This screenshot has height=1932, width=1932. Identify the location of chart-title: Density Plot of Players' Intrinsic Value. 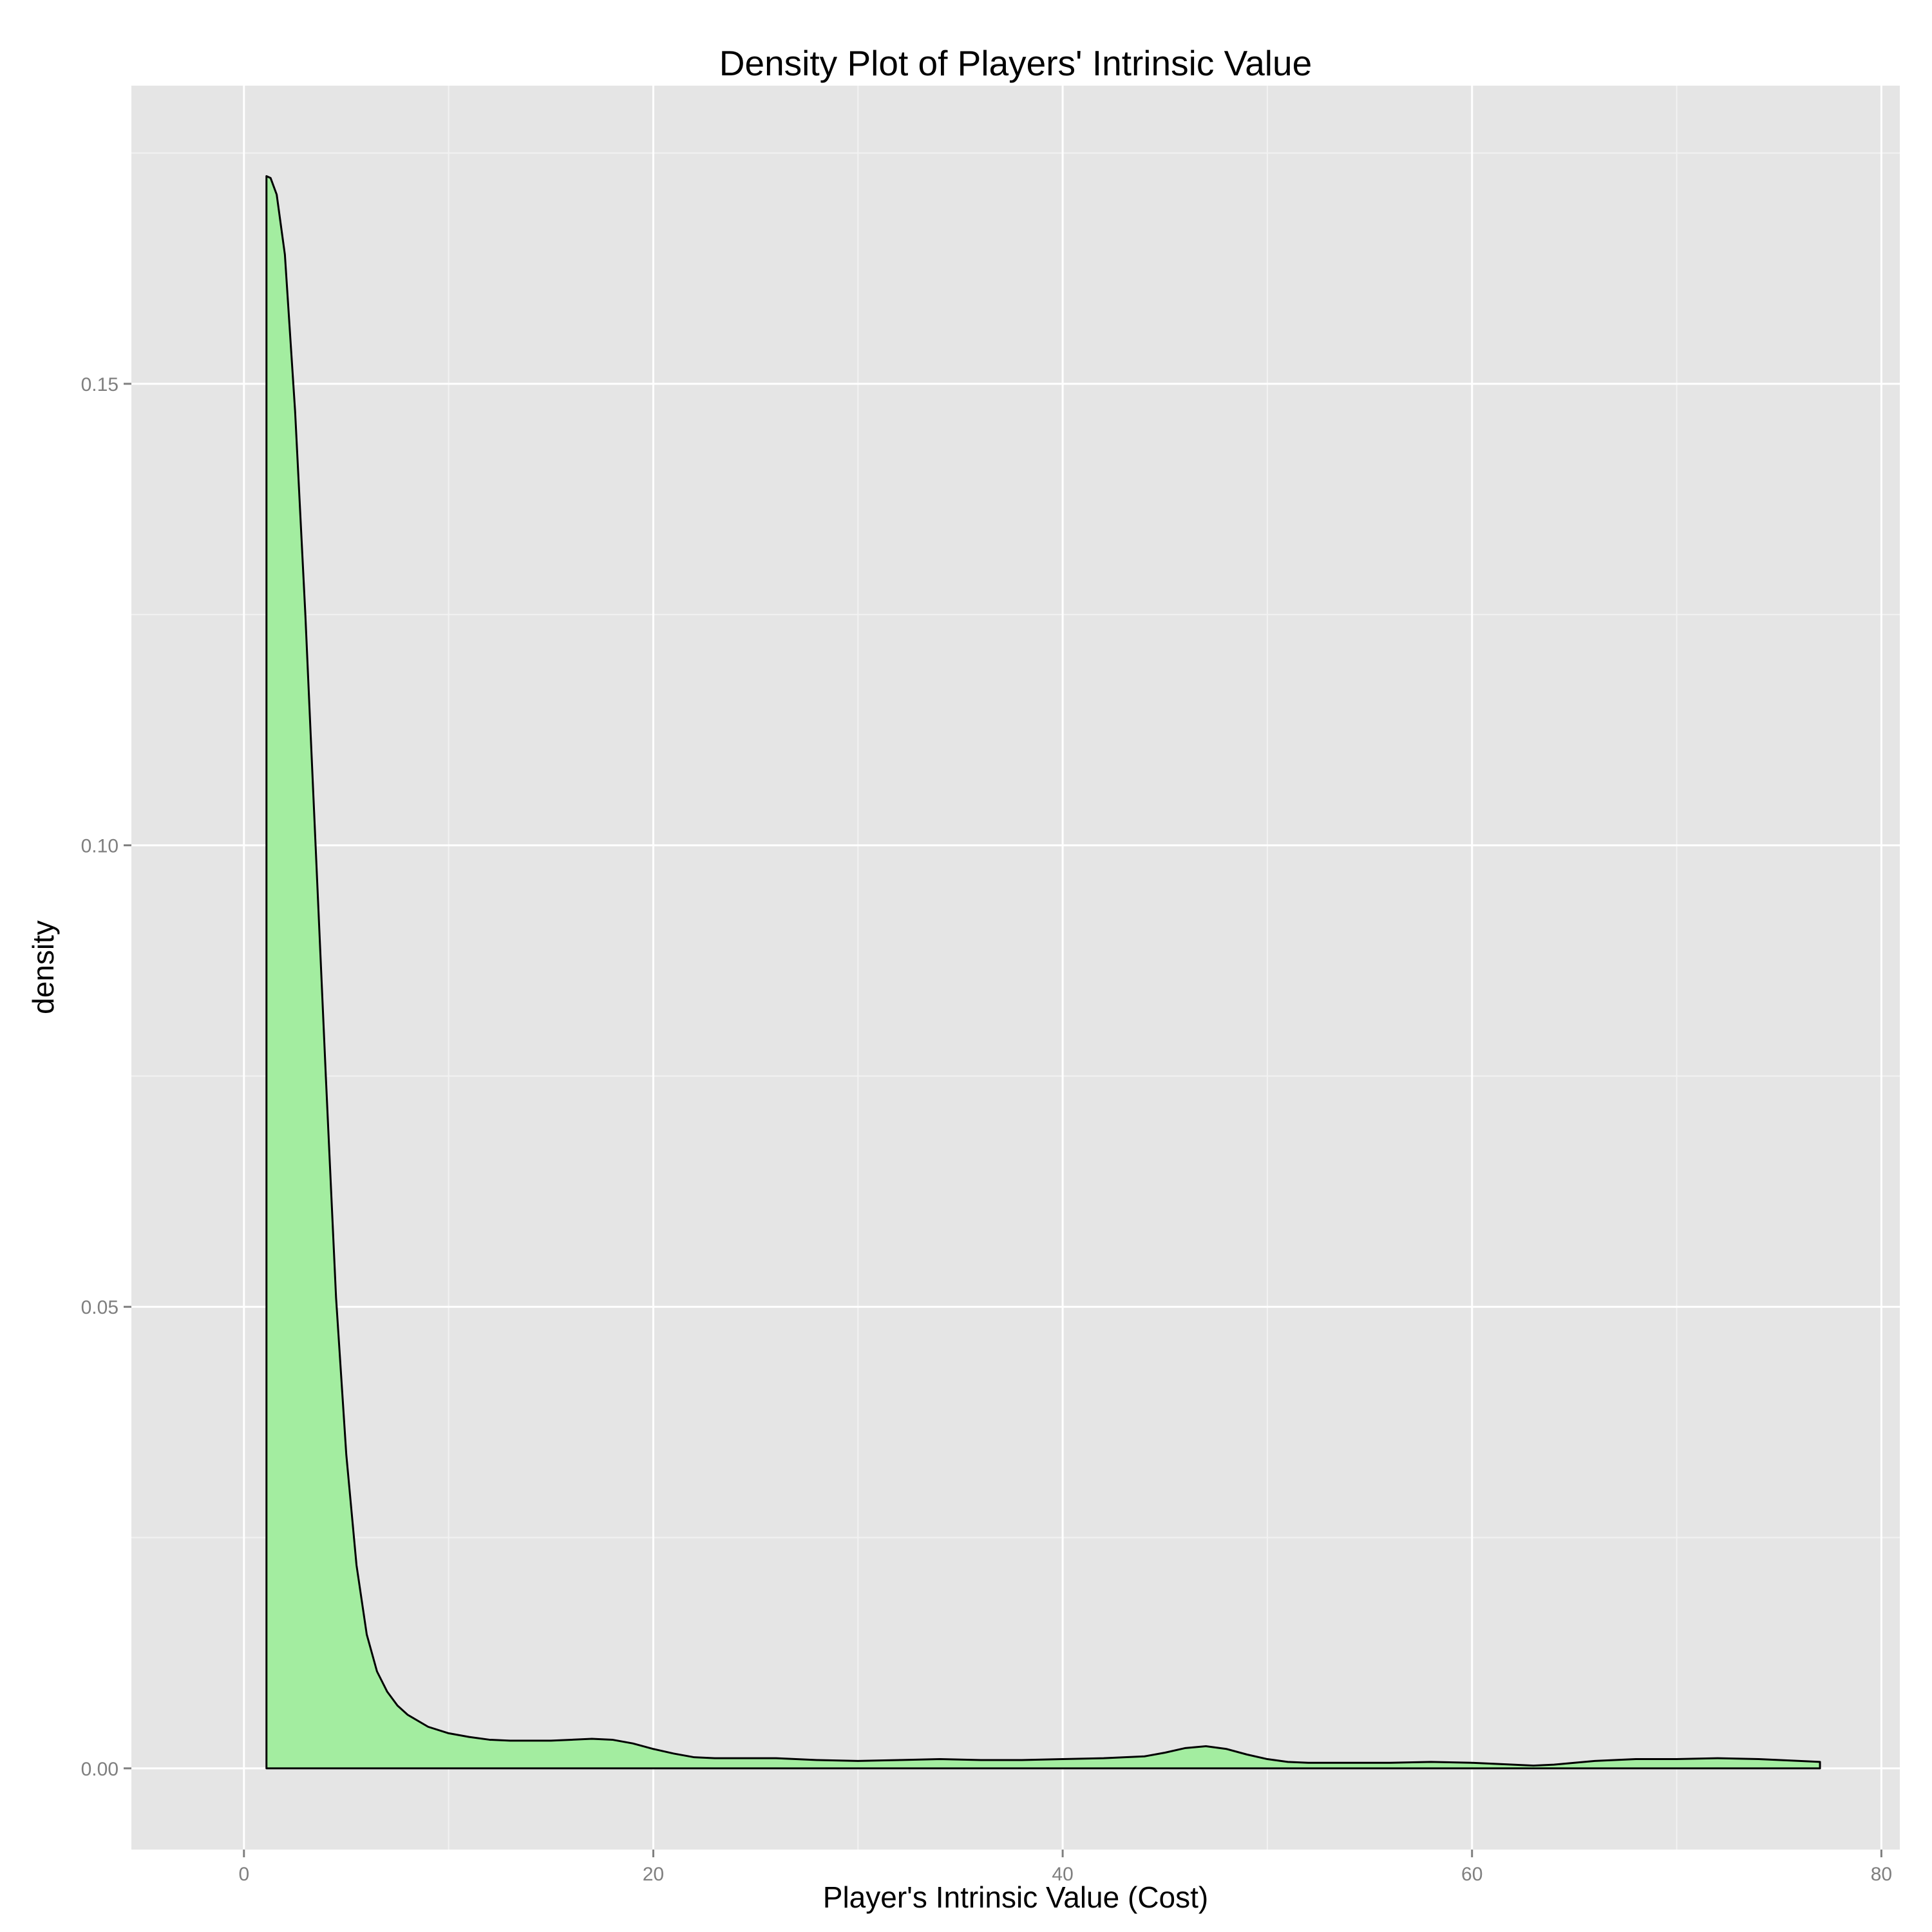
(1015, 63).